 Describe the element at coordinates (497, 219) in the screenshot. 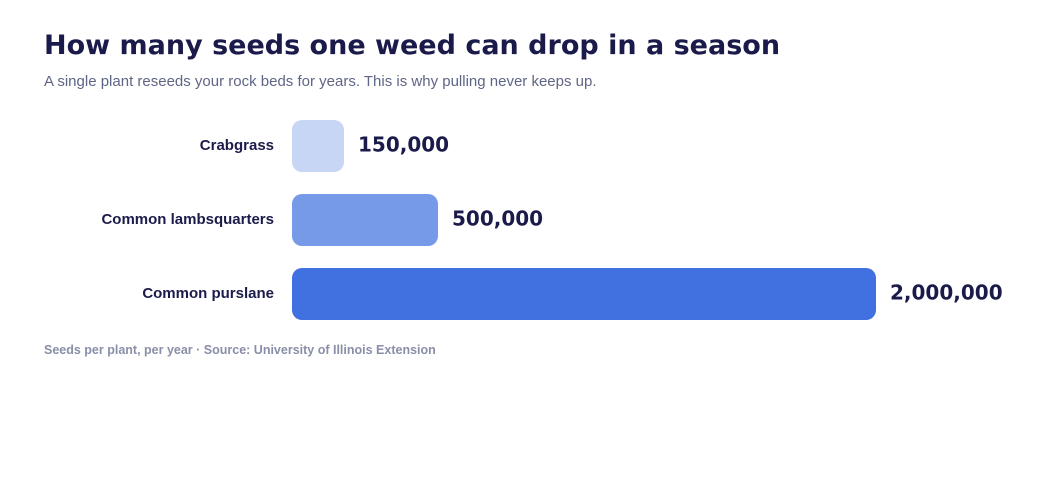

I see `value-label: 500,000` at that location.